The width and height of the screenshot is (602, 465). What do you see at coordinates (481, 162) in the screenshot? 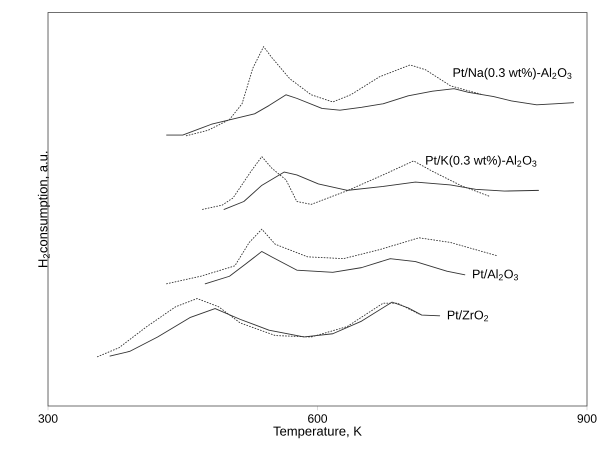
I see `series-label: Pt/K(0.3 wt%)-Al$_{2}$O$_{3}$` at bounding box center [481, 162].